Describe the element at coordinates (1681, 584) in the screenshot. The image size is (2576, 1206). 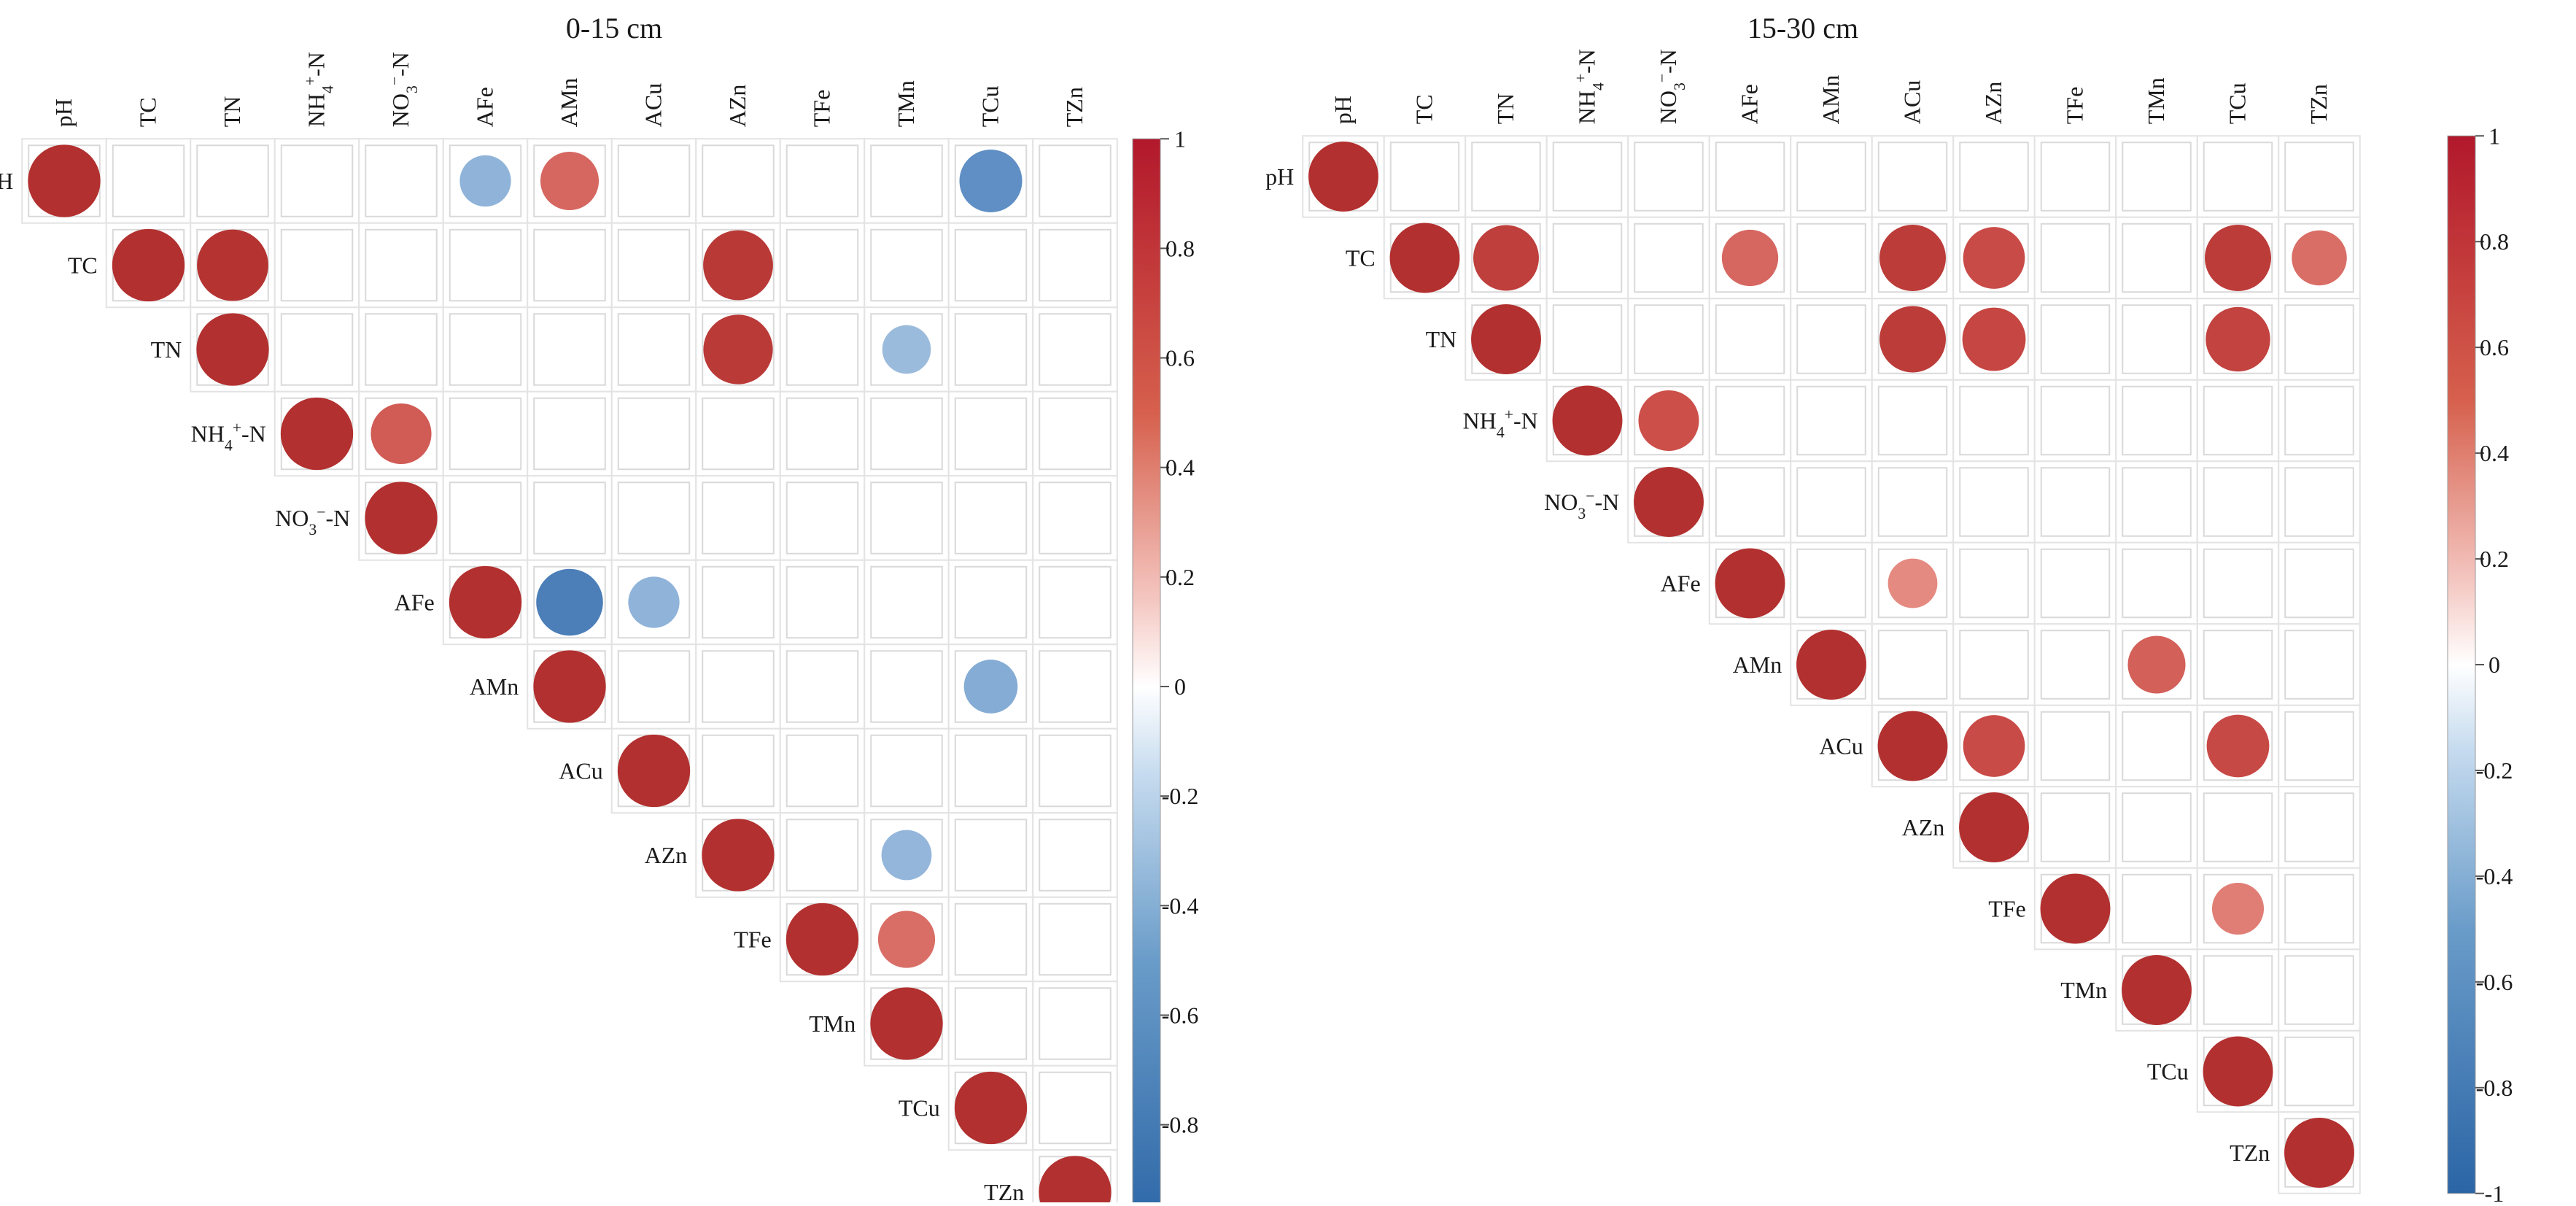
I see `row-label: AFe` at that location.